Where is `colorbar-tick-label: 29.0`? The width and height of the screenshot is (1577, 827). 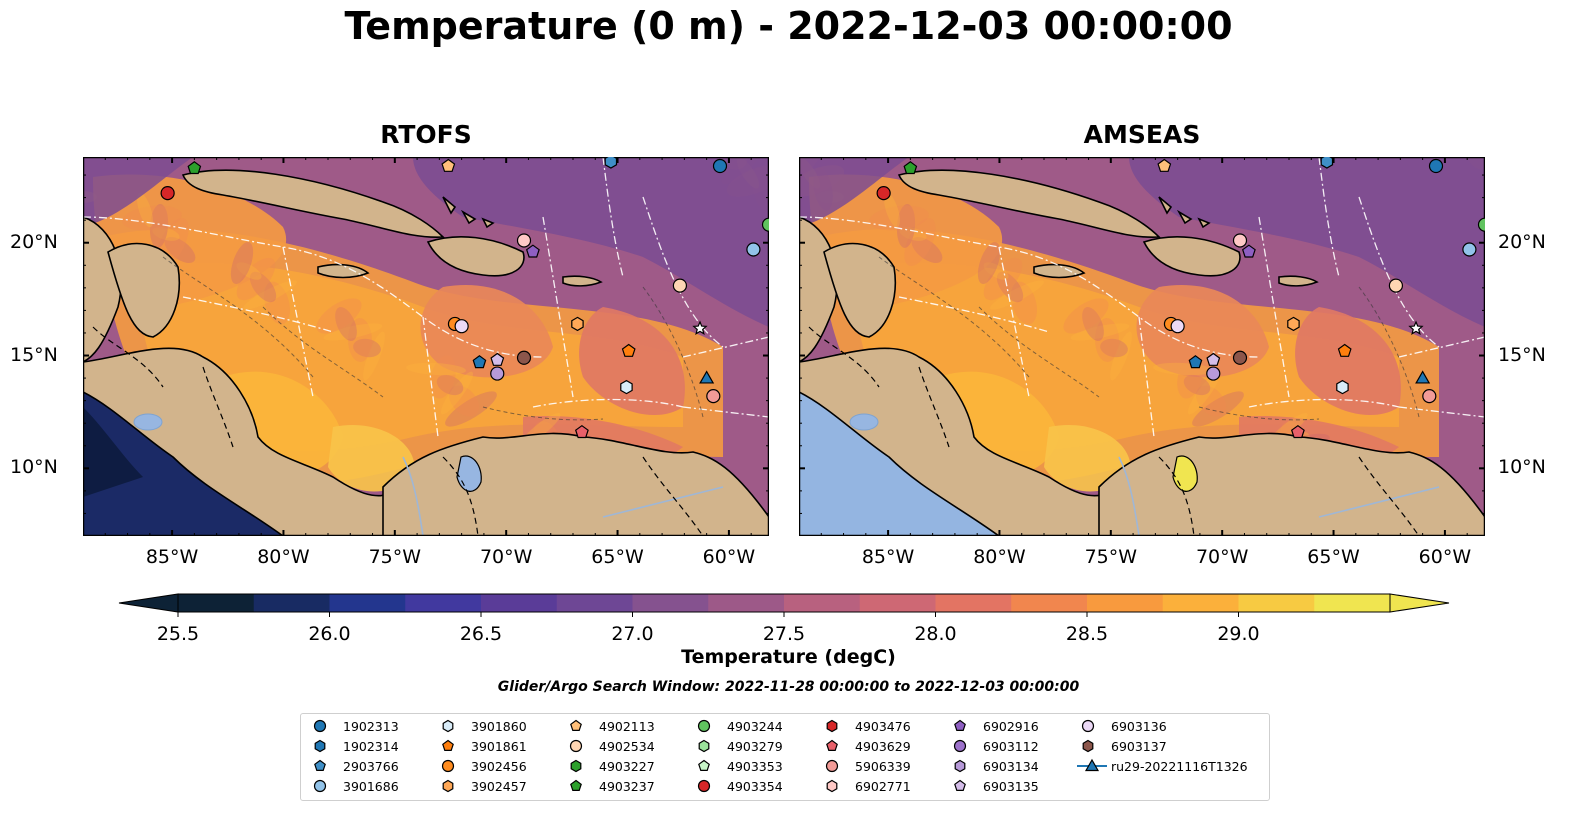 colorbar-tick-label: 29.0 is located at coordinates (1238, 634).